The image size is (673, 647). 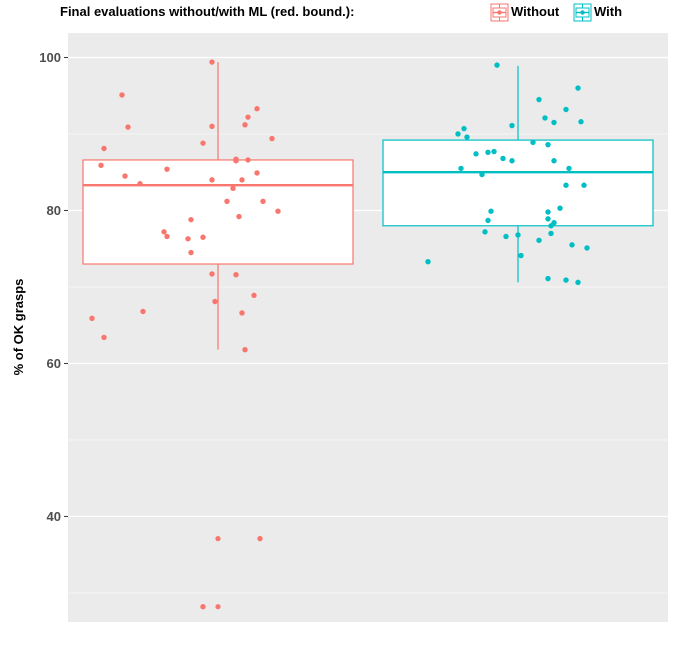 What do you see at coordinates (535, 11) in the screenshot?
I see `legend-label-without: Without` at bounding box center [535, 11].